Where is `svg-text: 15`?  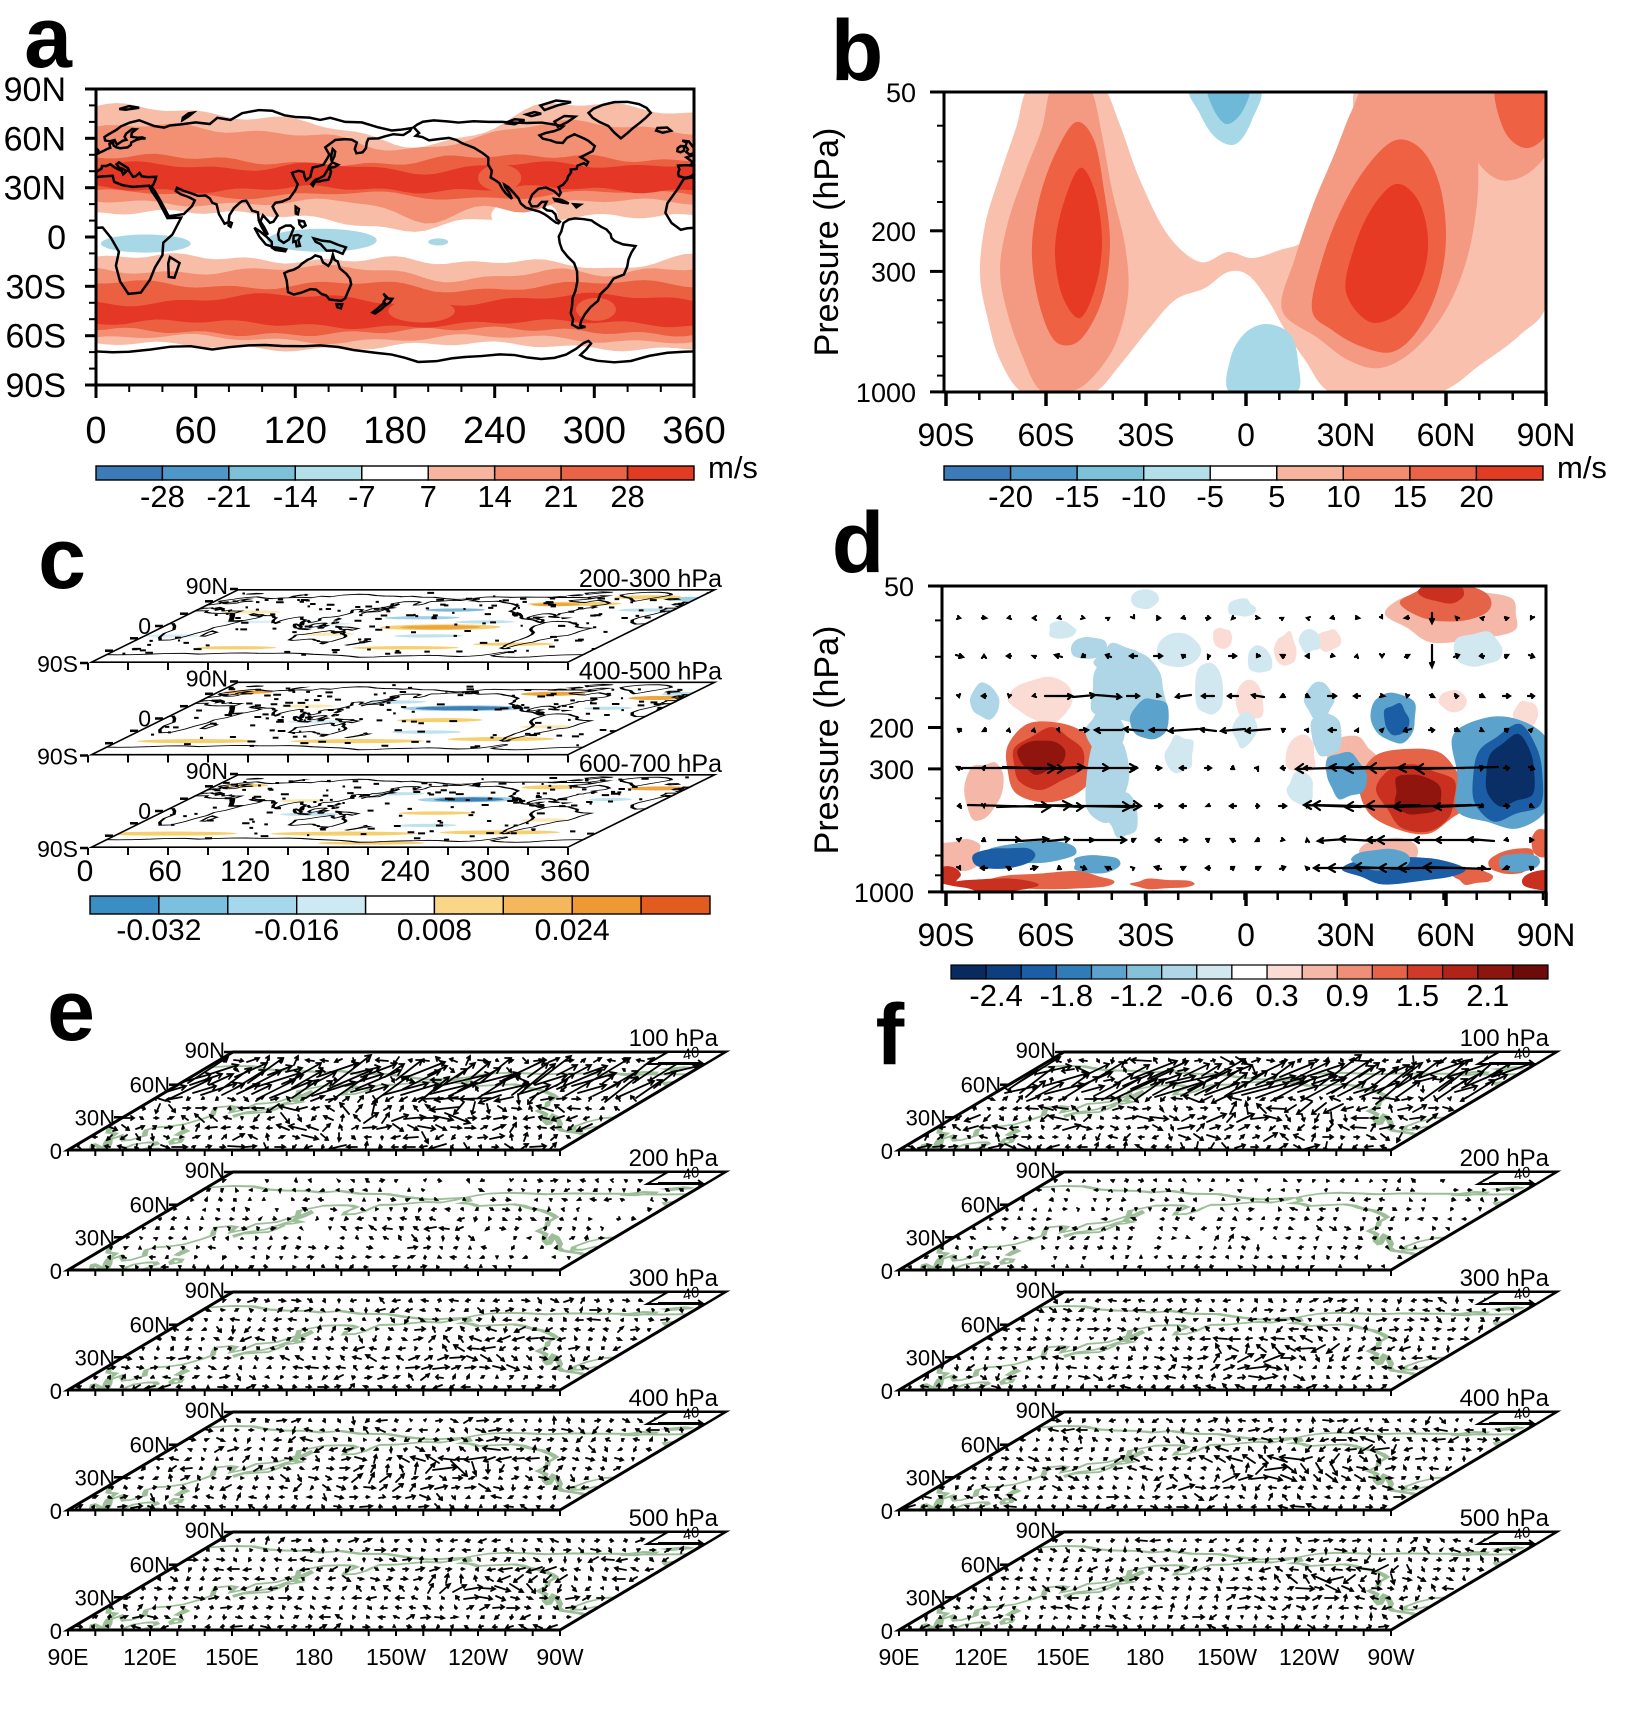 svg-text: 15 is located at coordinates (1410, 496).